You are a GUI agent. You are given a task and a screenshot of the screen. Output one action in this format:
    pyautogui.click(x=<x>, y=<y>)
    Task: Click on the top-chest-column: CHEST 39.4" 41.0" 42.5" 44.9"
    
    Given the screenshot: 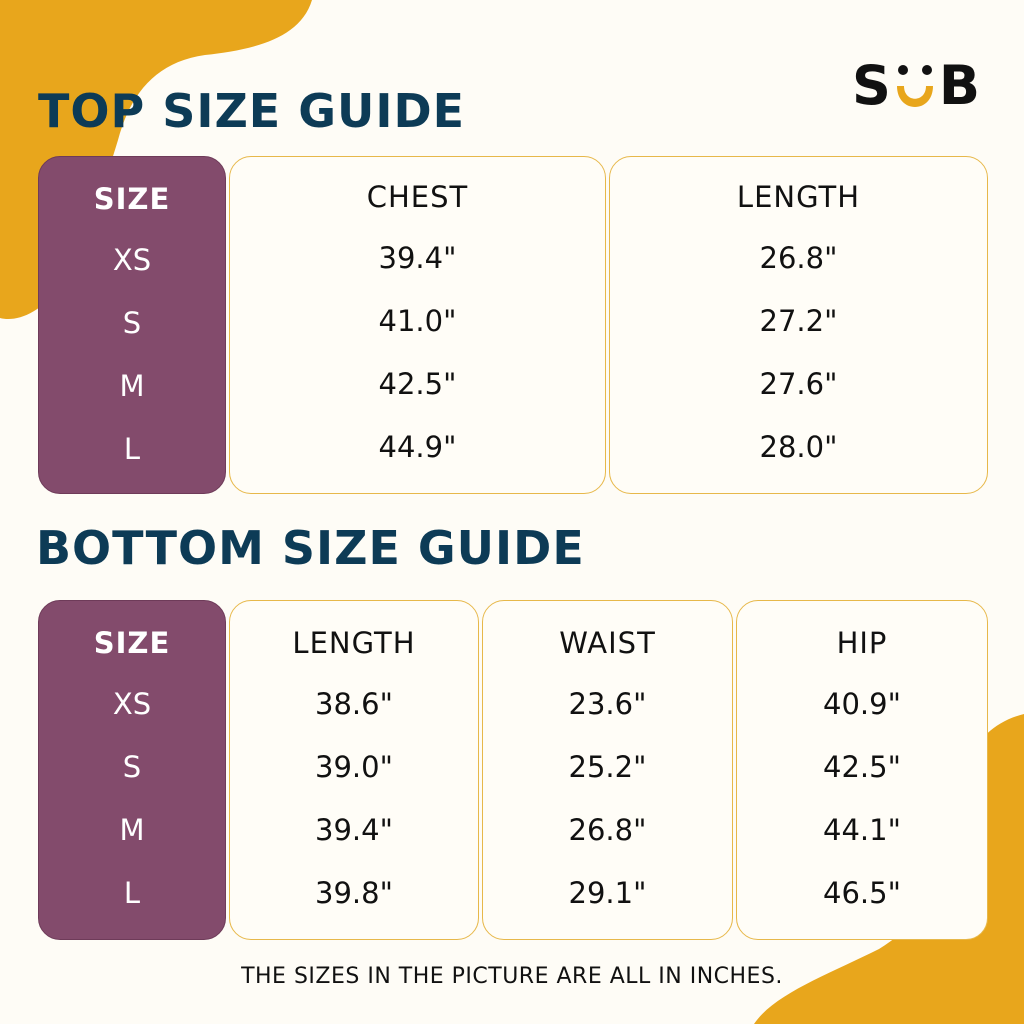 What is the action you would take?
    pyautogui.click(x=417, y=325)
    